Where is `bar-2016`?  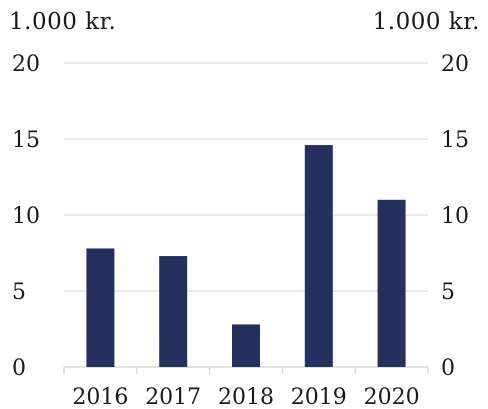
bar-2016 is located at coordinates (100, 307).